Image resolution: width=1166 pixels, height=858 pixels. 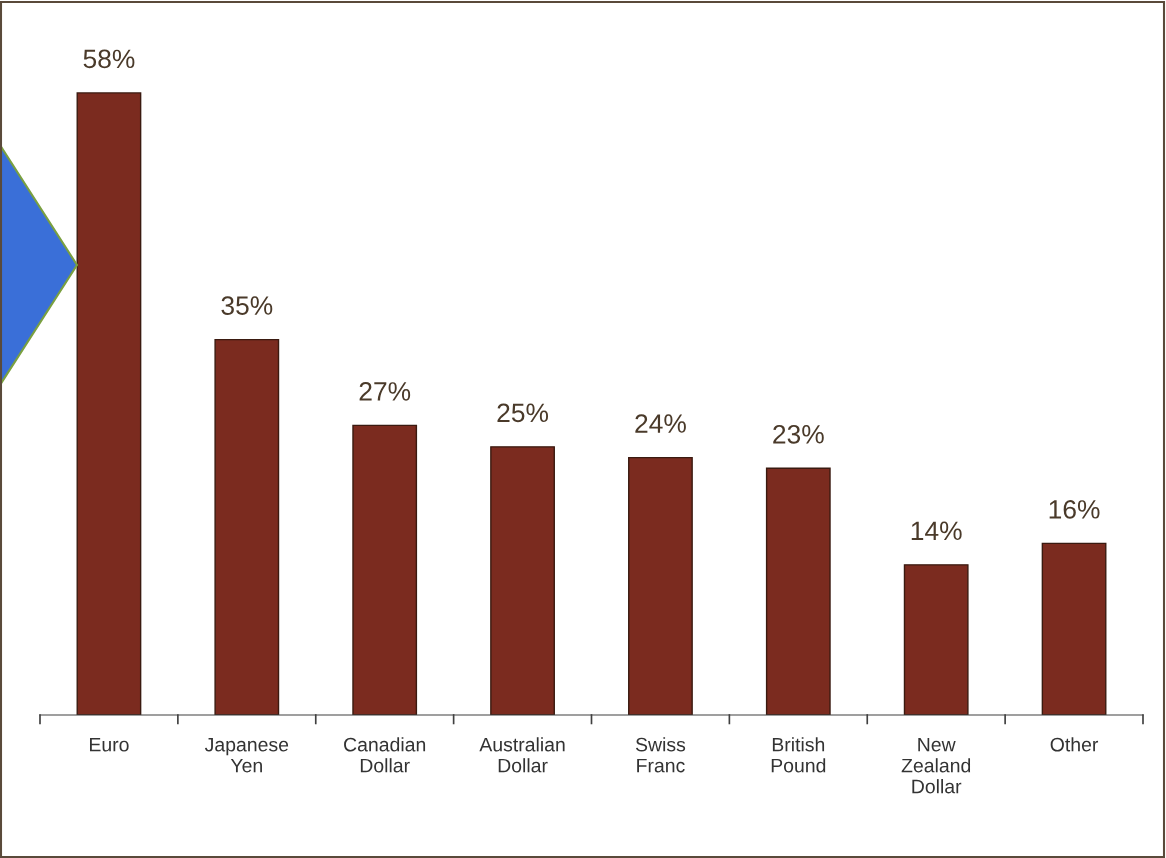 I want to click on x-tick-label: Canadian Dollar, so click(x=385, y=755).